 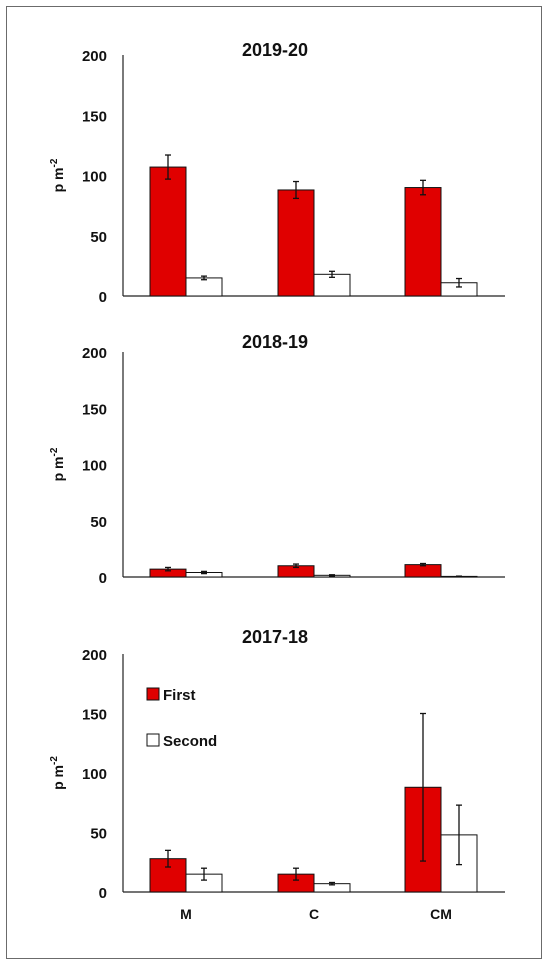 What do you see at coordinates (275, 50) in the screenshot?
I see `chart-title: 2019-20` at bounding box center [275, 50].